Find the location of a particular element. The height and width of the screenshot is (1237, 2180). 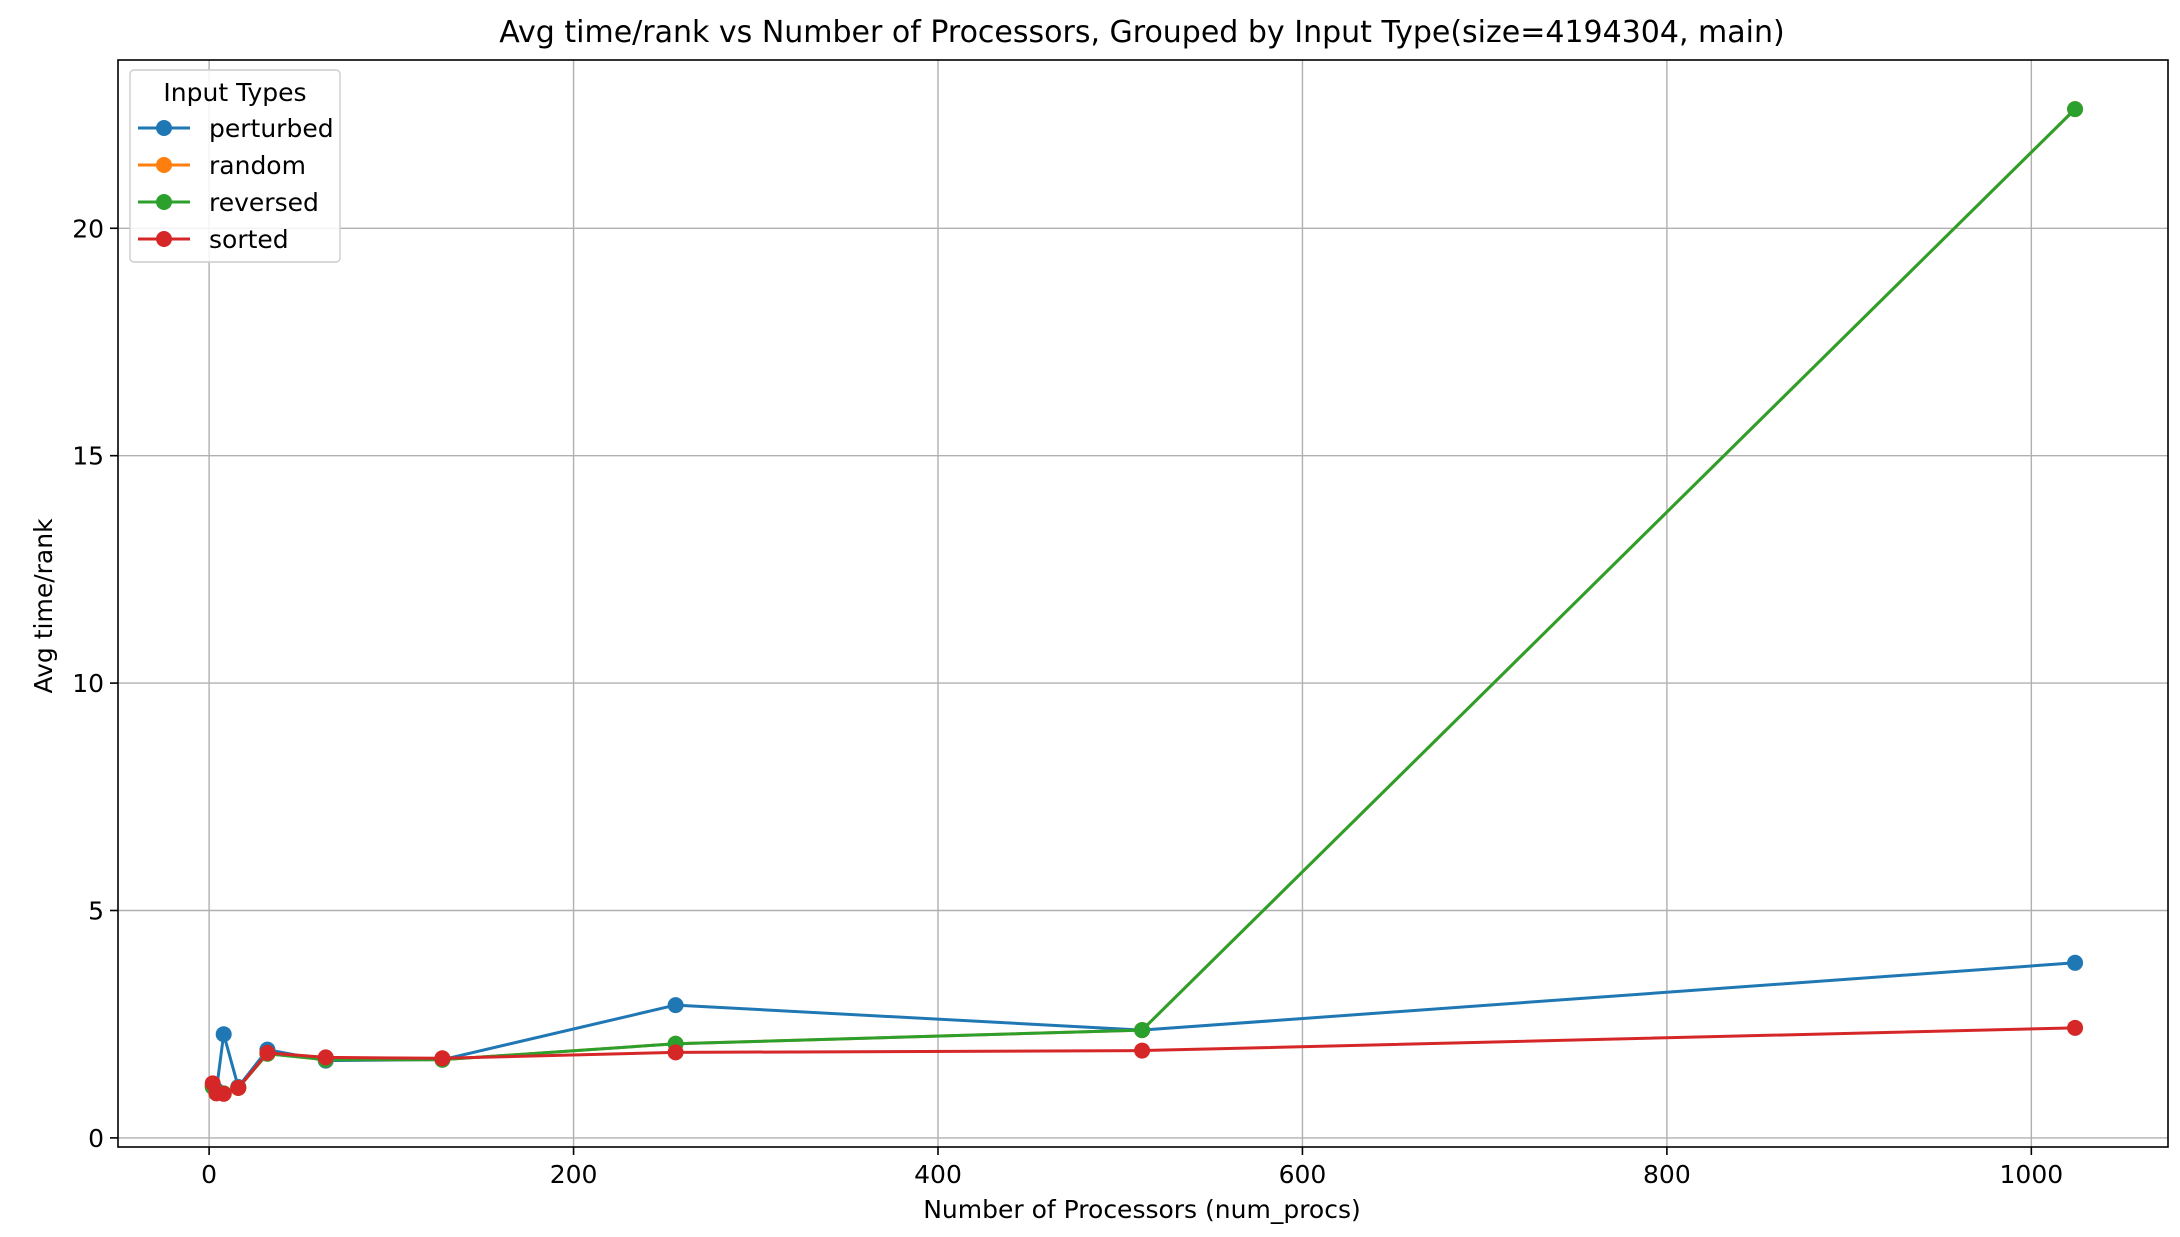

y-axis-label: Avg time/rank is located at coordinates (43, 606).